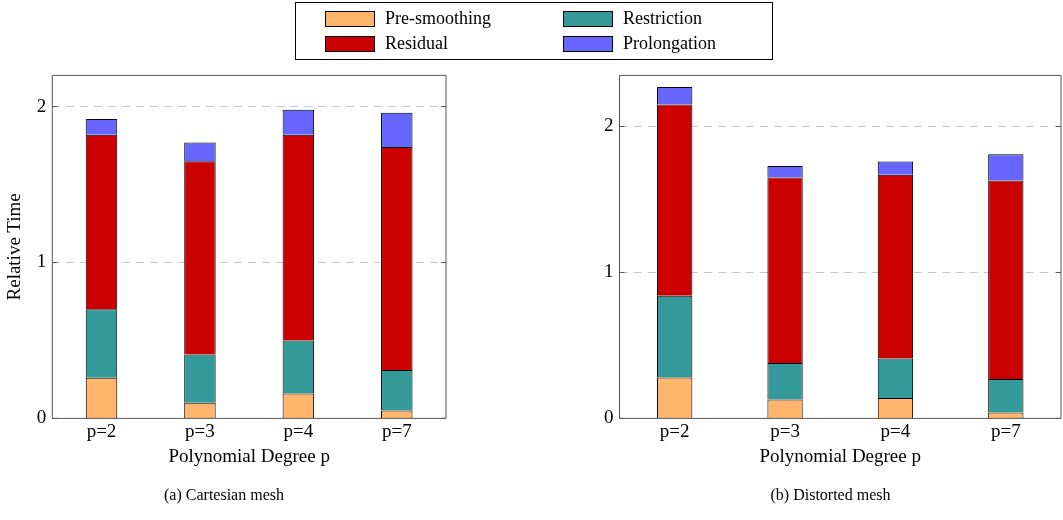  What do you see at coordinates (438, 18) in the screenshot?
I see `legend-label: Pre-smoothing` at bounding box center [438, 18].